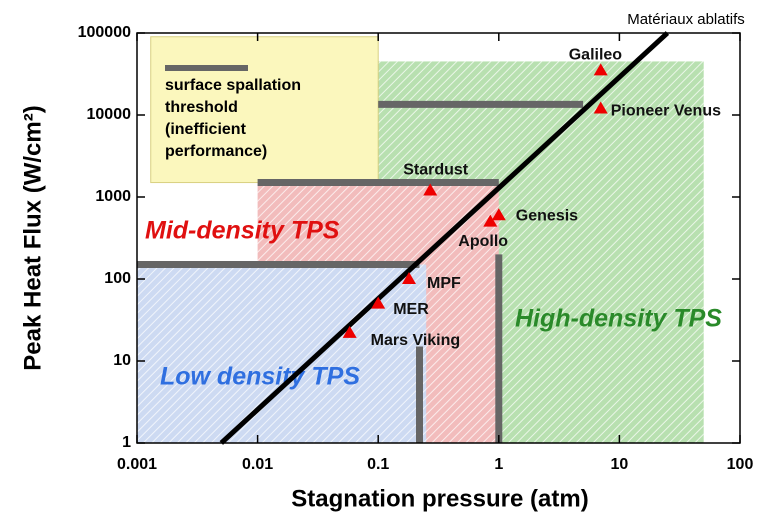  What do you see at coordinates (137, 464) in the screenshot?
I see `x-tick-label: 0.001` at bounding box center [137, 464].